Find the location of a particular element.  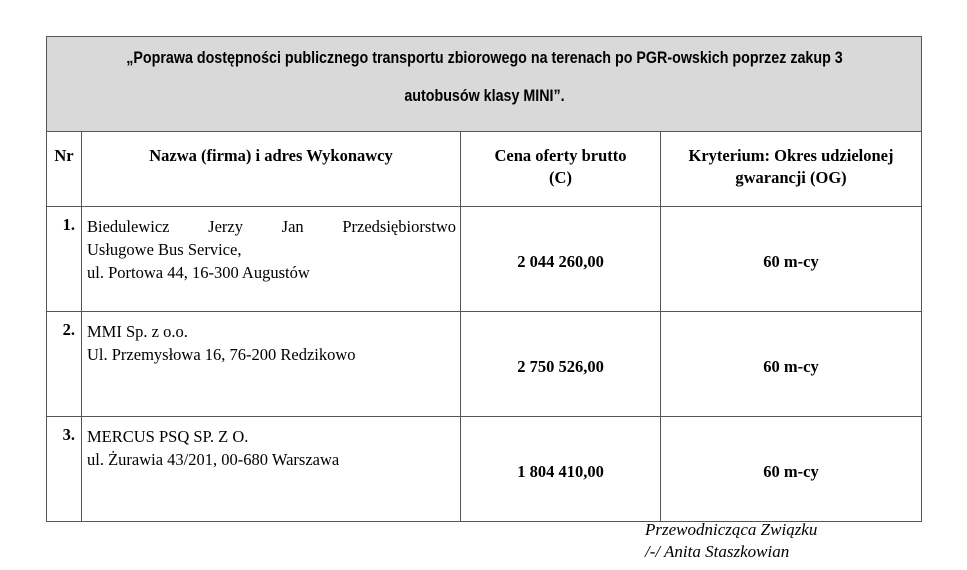

header-nr: Nr is located at coordinates (64, 169).